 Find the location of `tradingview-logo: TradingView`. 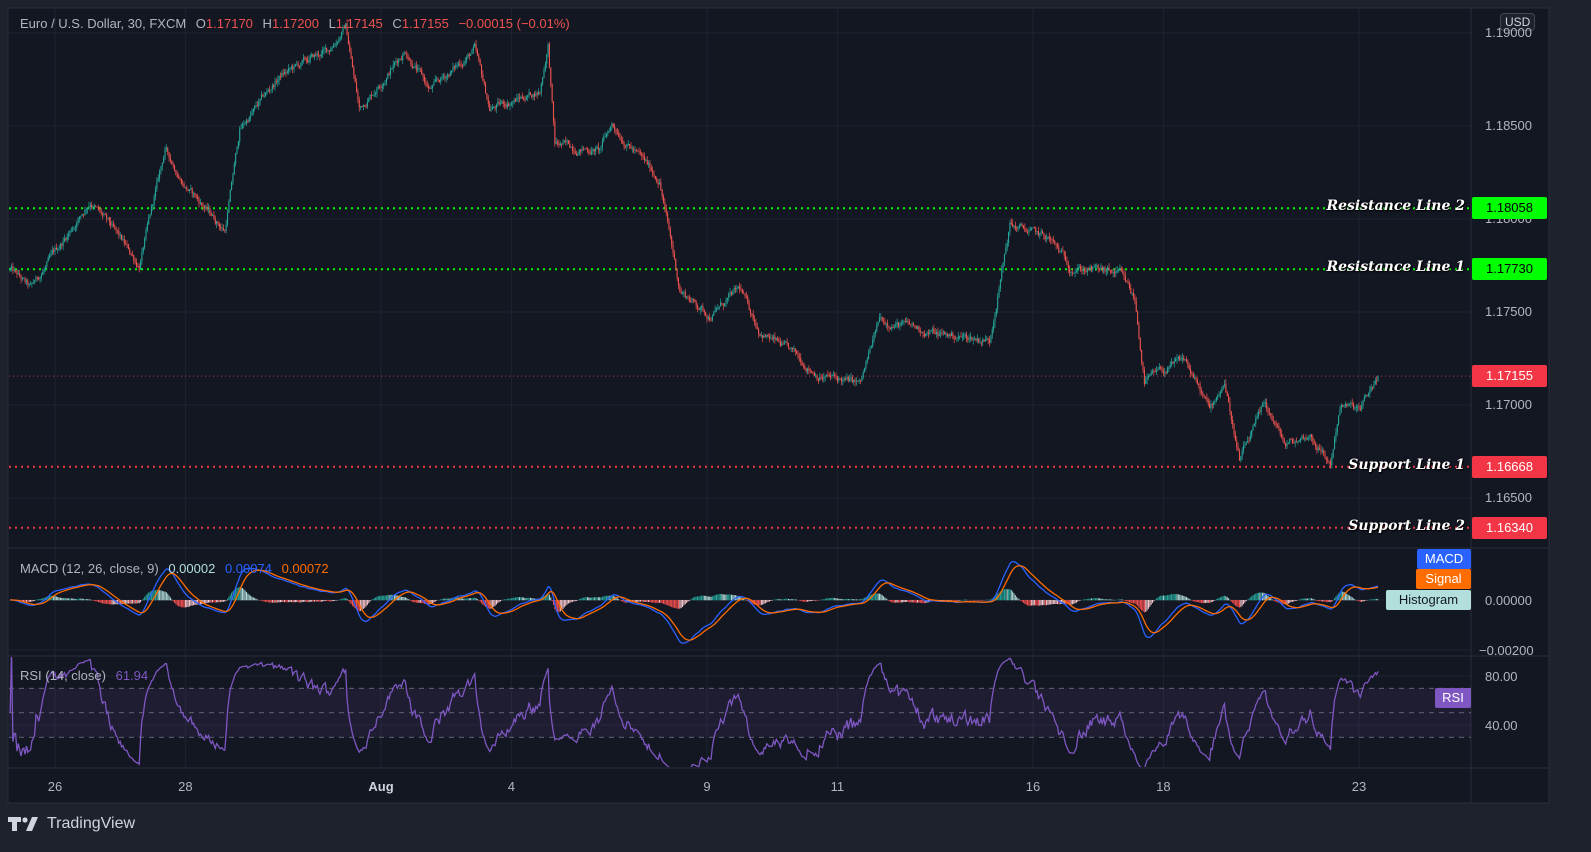

tradingview-logo: TradingView is located at coordinates (71, 824).